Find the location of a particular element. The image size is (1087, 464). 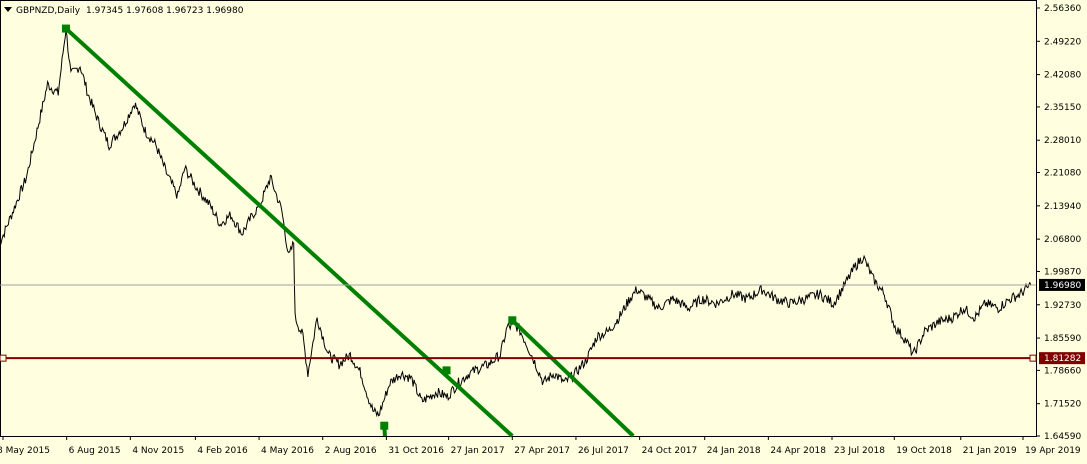

x-tick-label: 31 Oct 2016 is located at coordinates (416, 451).